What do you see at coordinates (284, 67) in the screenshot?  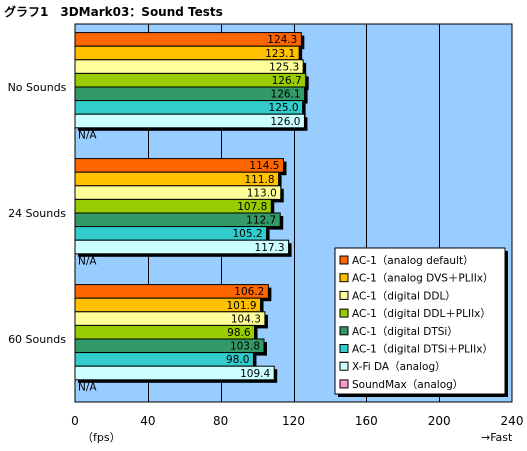 I see `bar-value-label: 125.3` at bounding box center [284, 67].